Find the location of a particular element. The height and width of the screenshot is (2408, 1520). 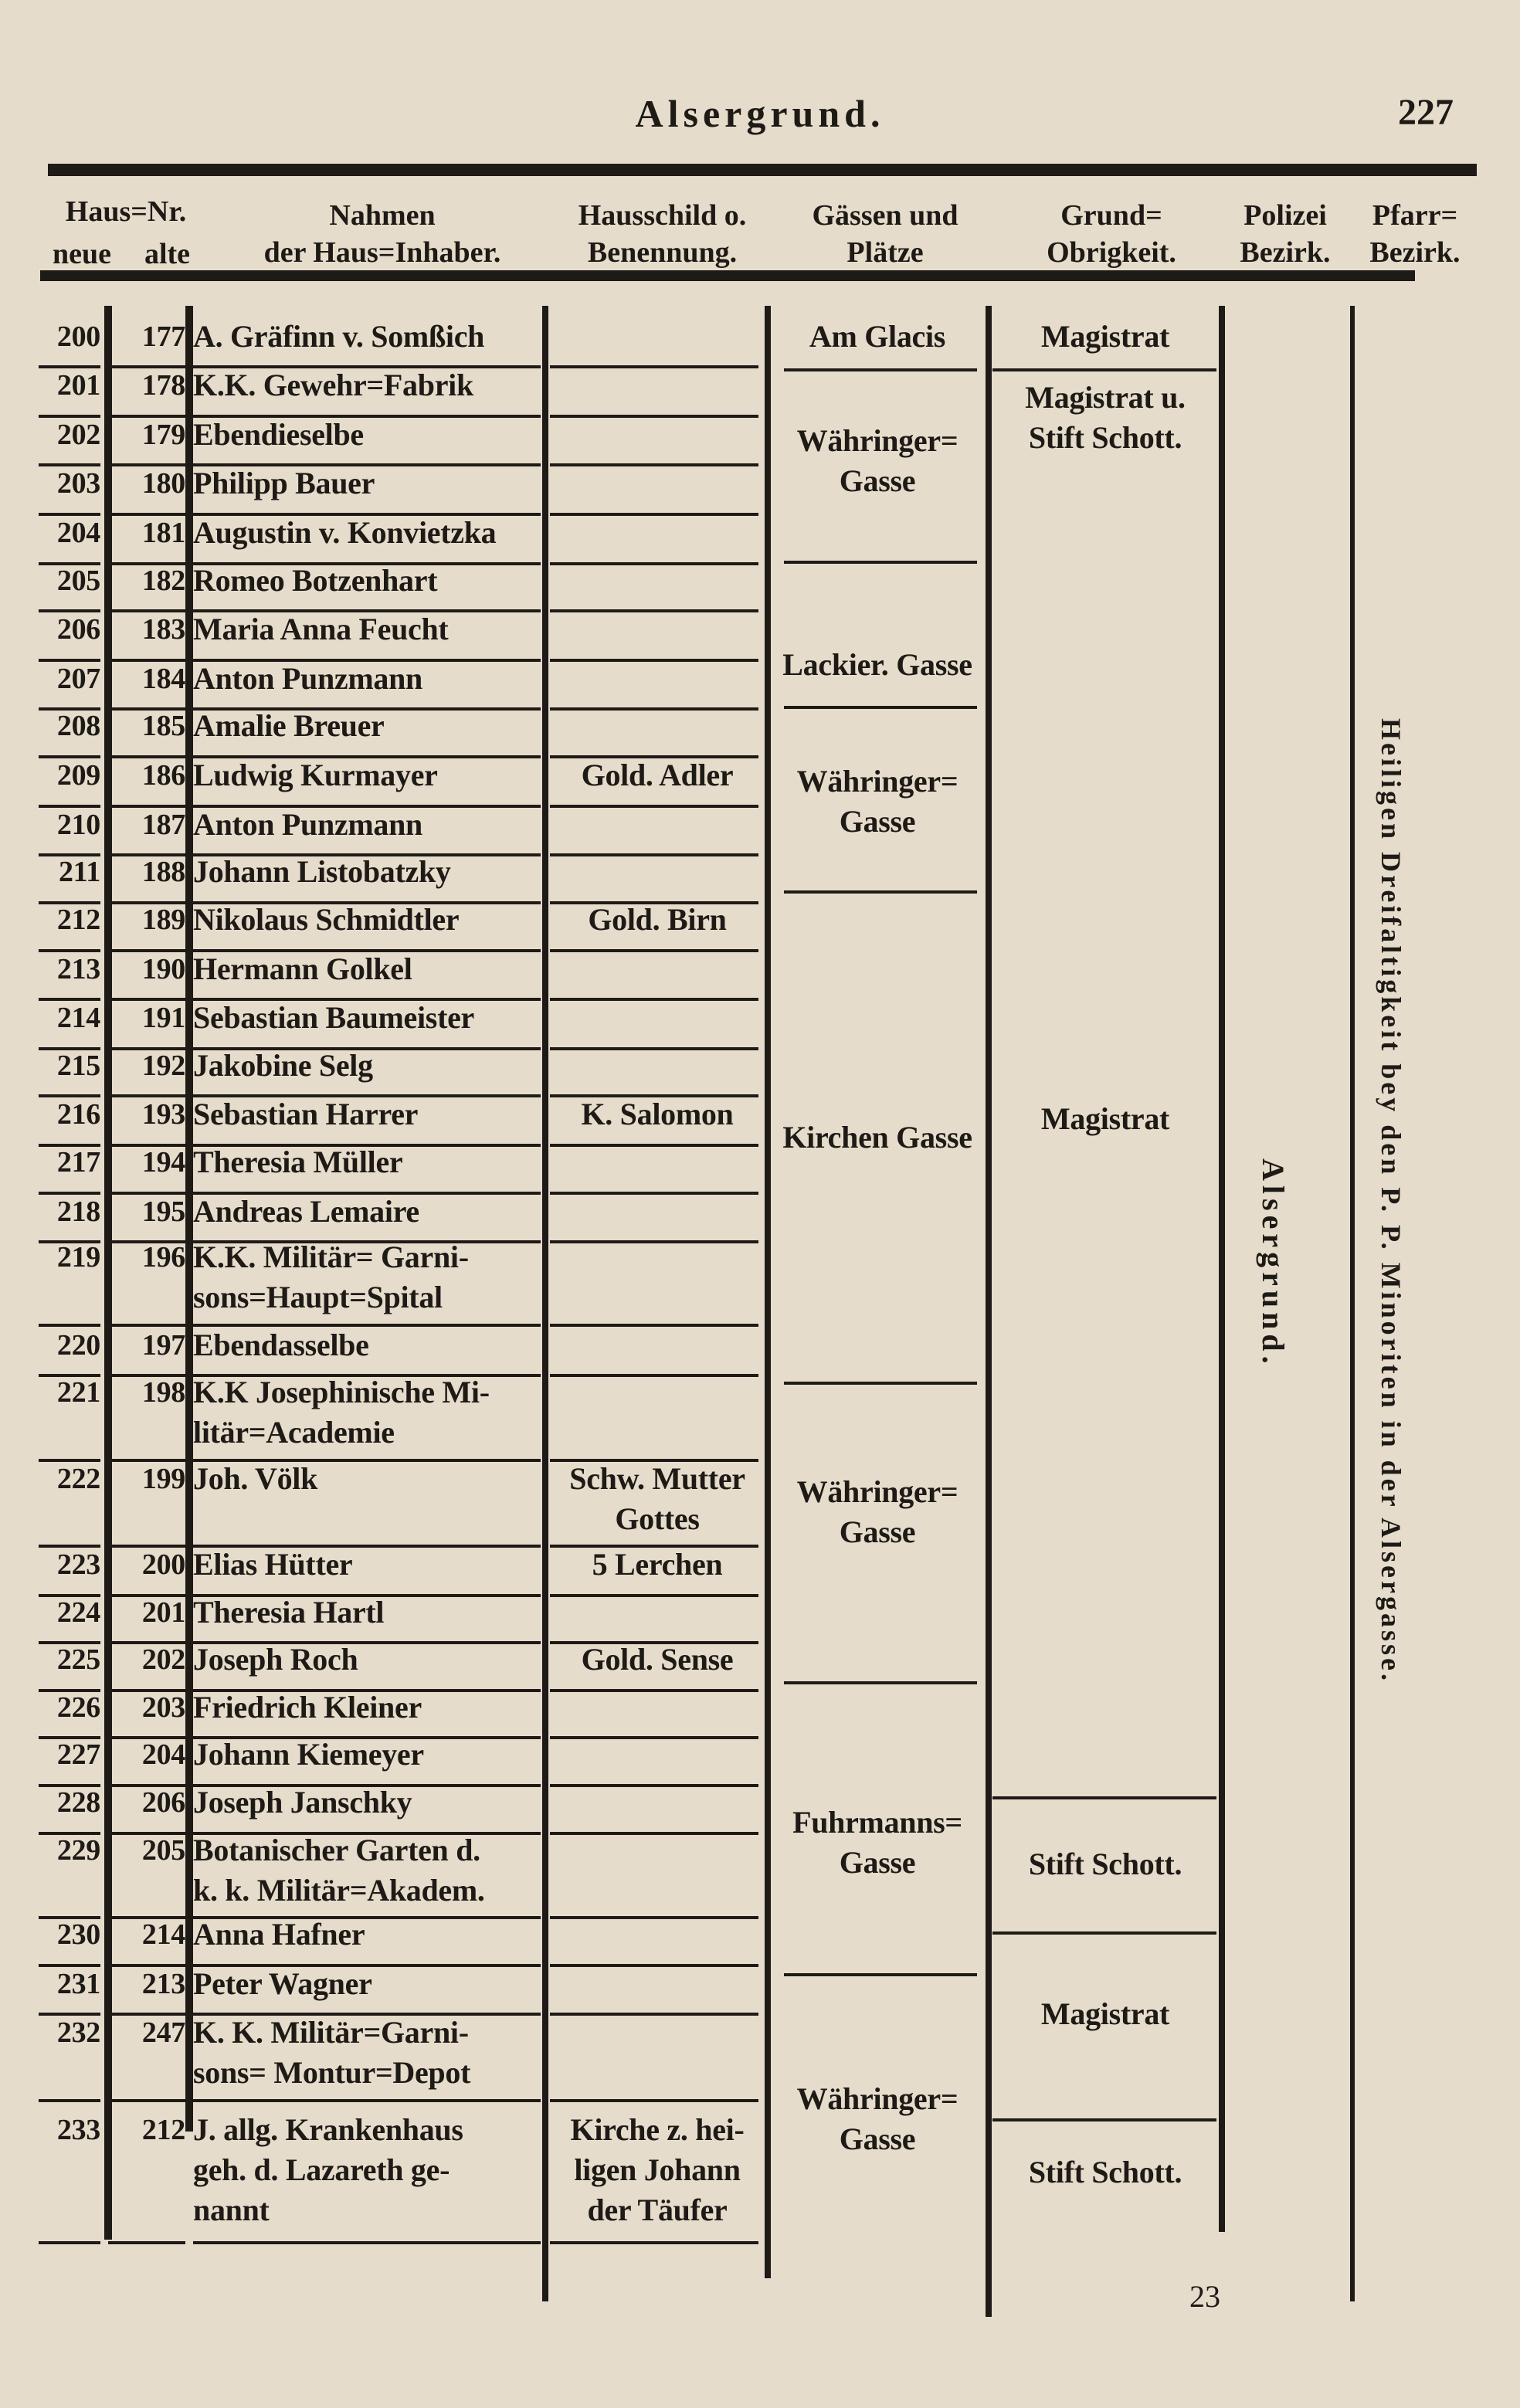

alte-number: 186 is located at coordinates (163, 775).